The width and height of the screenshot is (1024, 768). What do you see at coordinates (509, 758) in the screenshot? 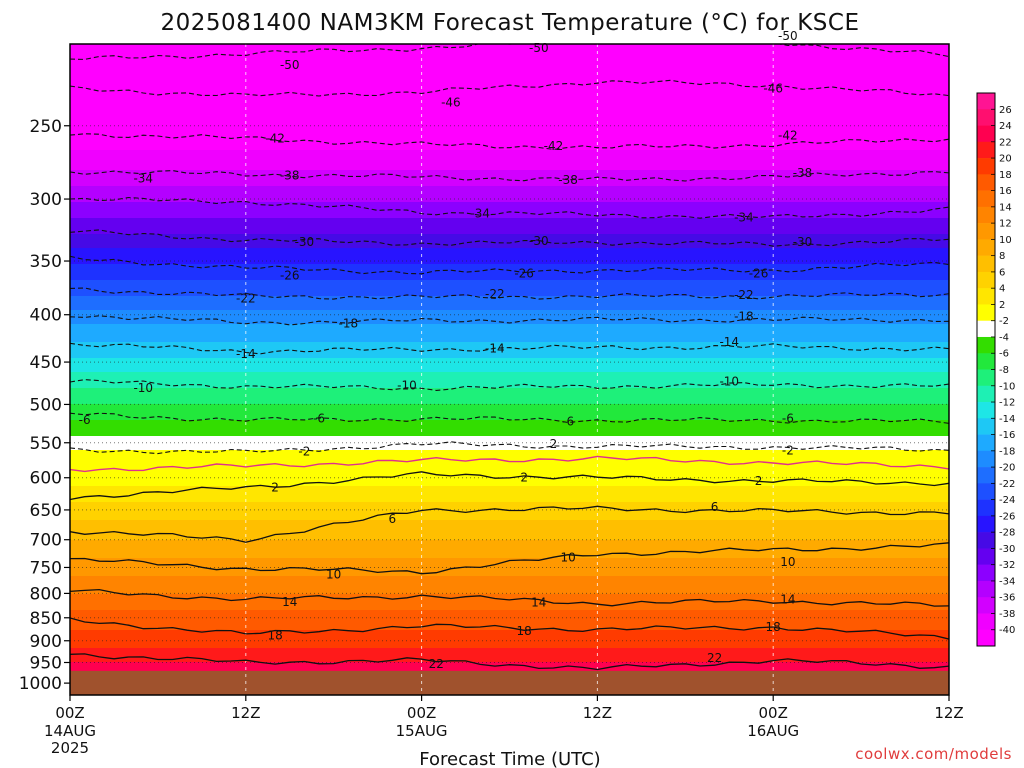
I see `x-axis-title: Forecast Time (UTC)` at bounding box center [509, 758].